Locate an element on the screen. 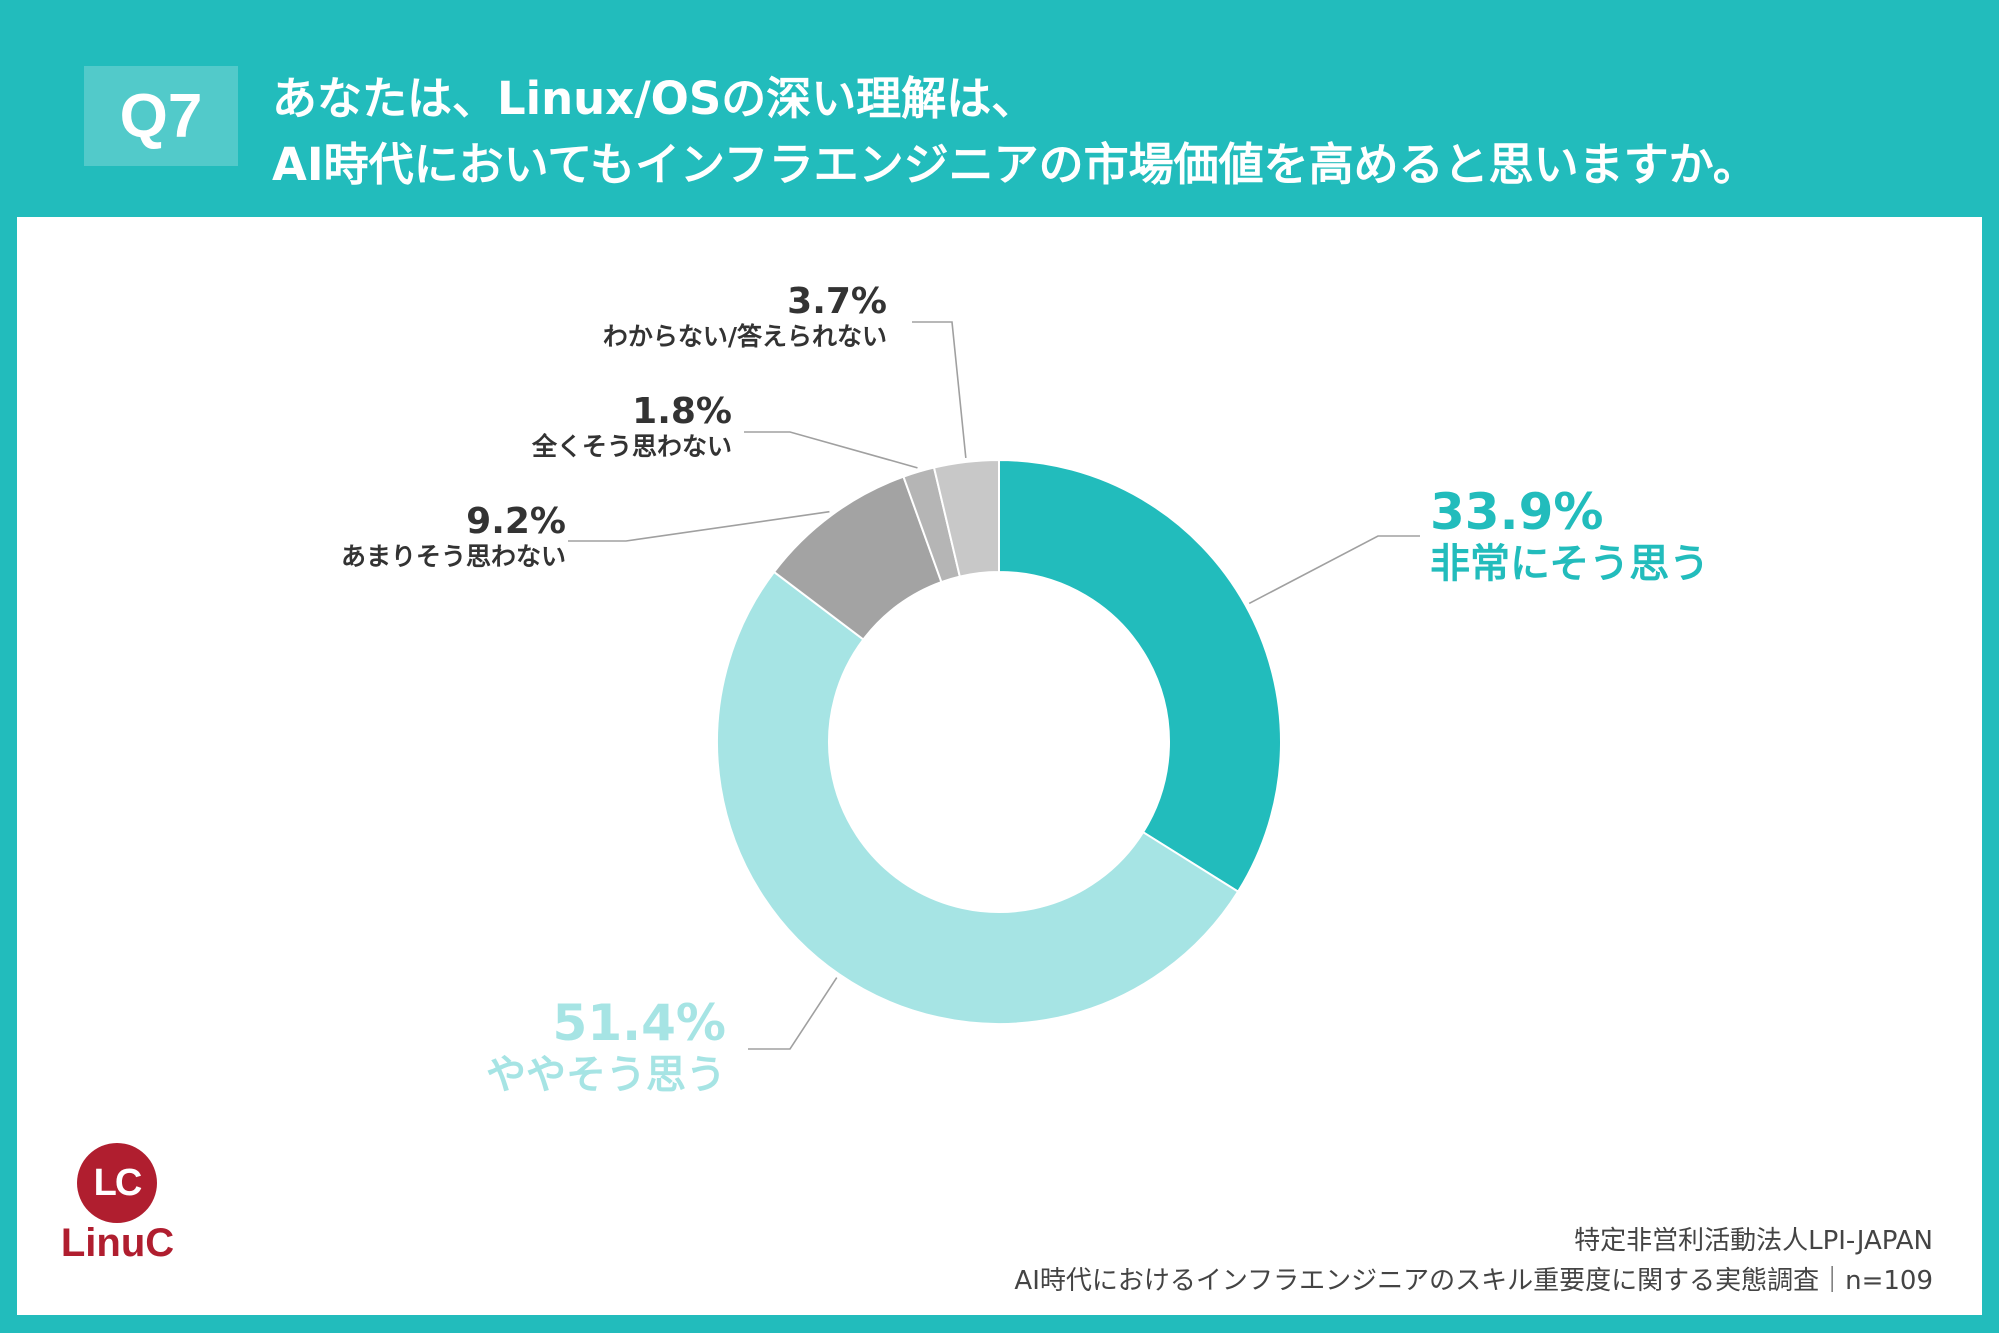 The height and width of the screenshot is (1333, 1999). footer-org: 特定非営利活動法人LPI-JAPAN is located at coordinates (1753, 1241).